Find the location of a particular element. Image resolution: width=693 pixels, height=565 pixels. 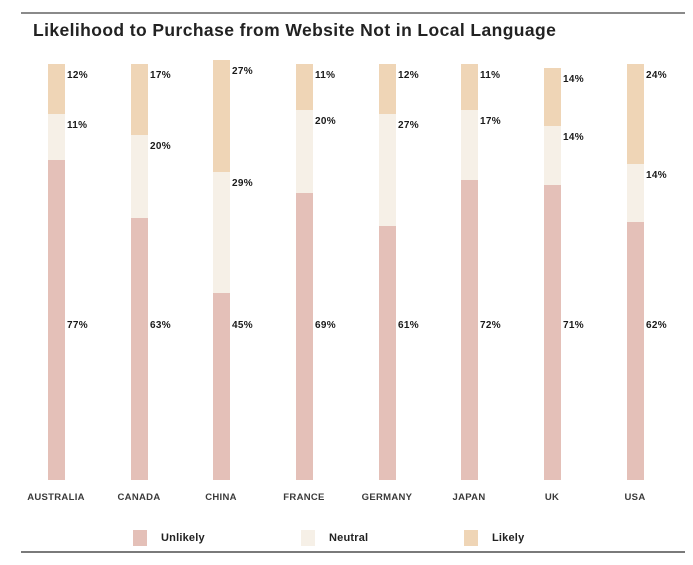

x-label-canada: CANADA is located at coordinates (139, 497).